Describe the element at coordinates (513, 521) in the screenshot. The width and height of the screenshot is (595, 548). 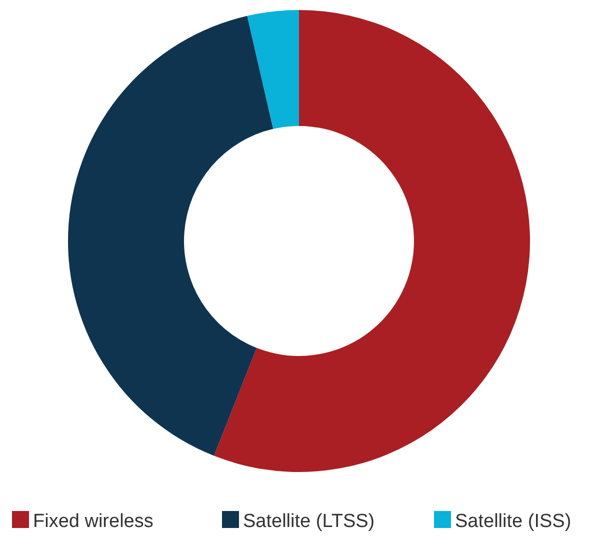
I see `legend-label: Satellite (ISS)` at that location.